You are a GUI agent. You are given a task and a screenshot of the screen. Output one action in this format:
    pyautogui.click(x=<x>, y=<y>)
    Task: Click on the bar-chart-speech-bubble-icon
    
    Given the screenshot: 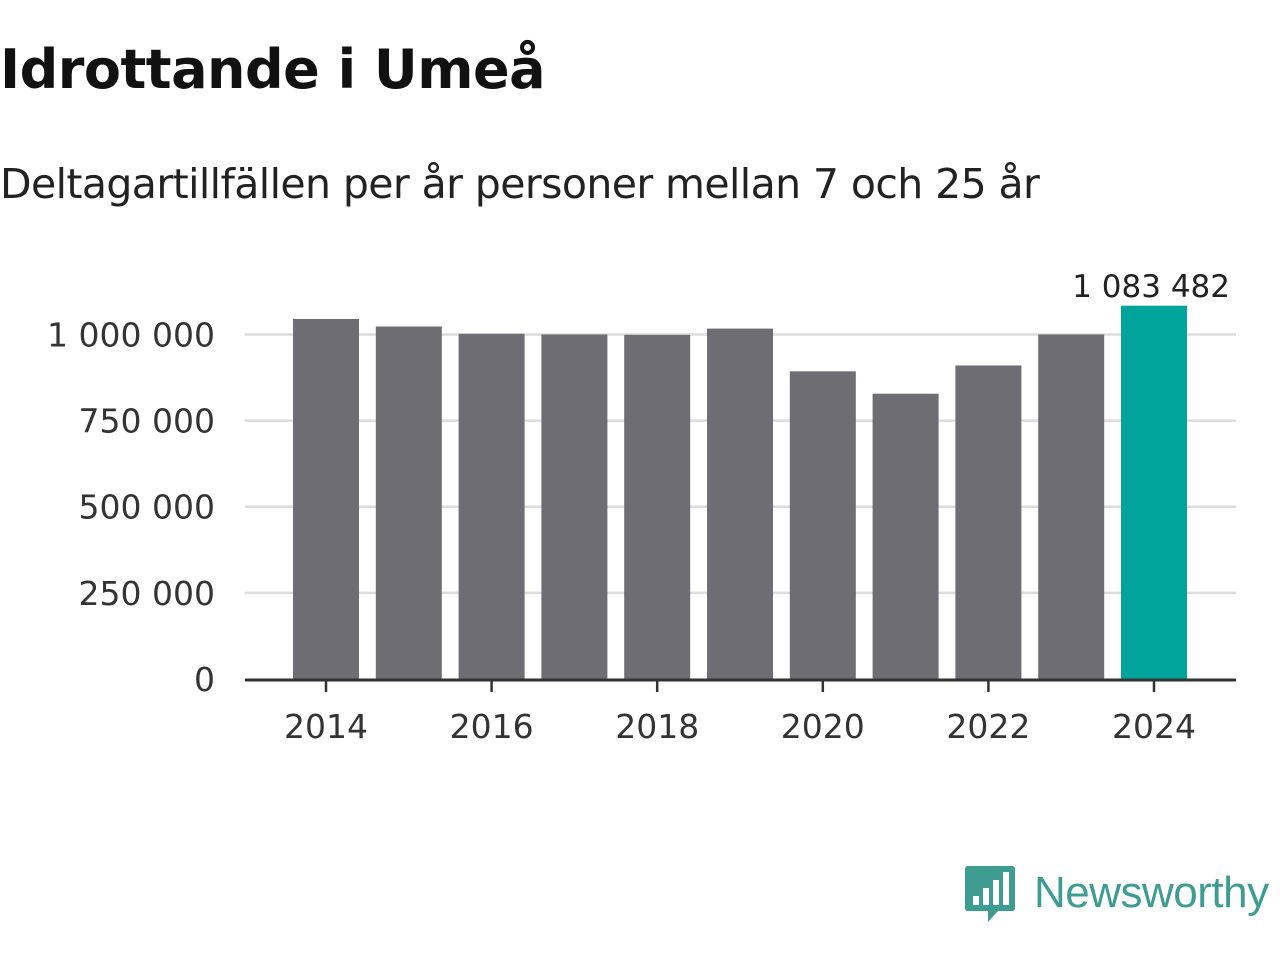 What is the action you would take?
    pyautogui.click(x=990, y=894)
    